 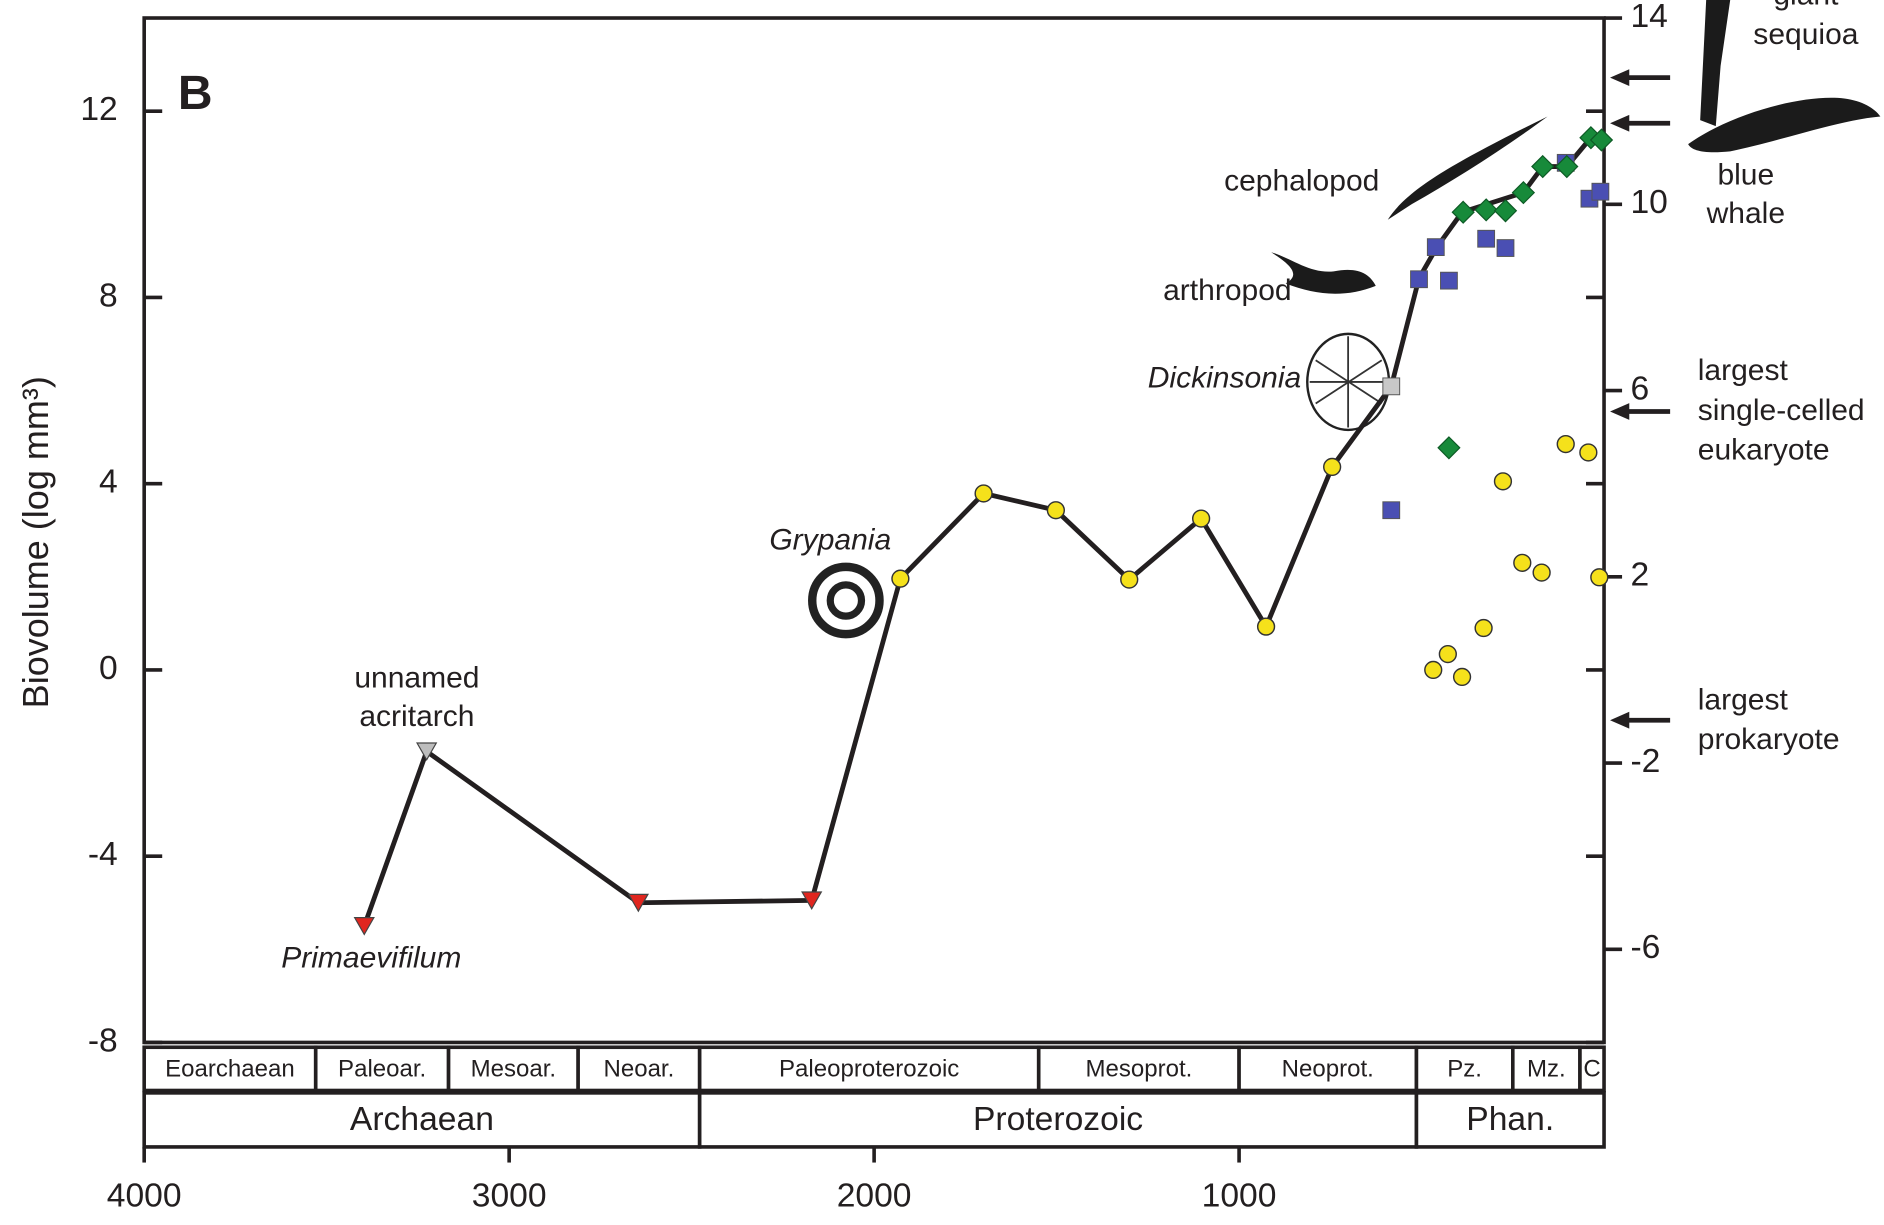 What do you see at coordinates (1301, 180) in the screenshot?
I see `annotation: cephalopod` at bounding box center [1301, 180].